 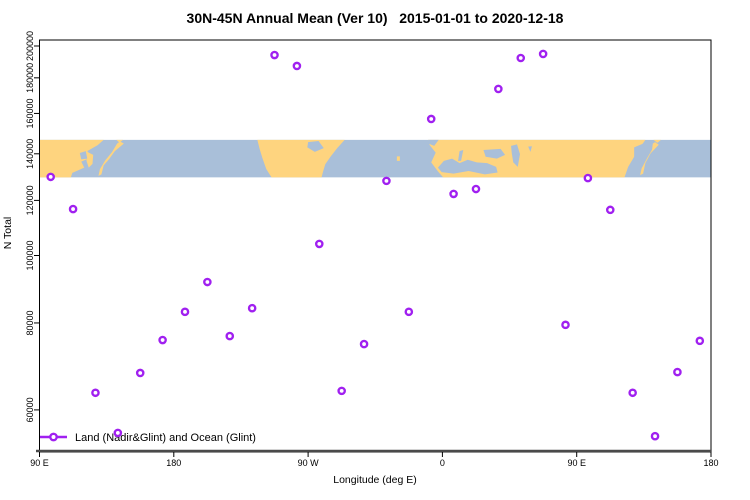 What do you see at coordinates (375, 158) in the screenshot?
I see `world-map-band` at bounding box center [375, 158].